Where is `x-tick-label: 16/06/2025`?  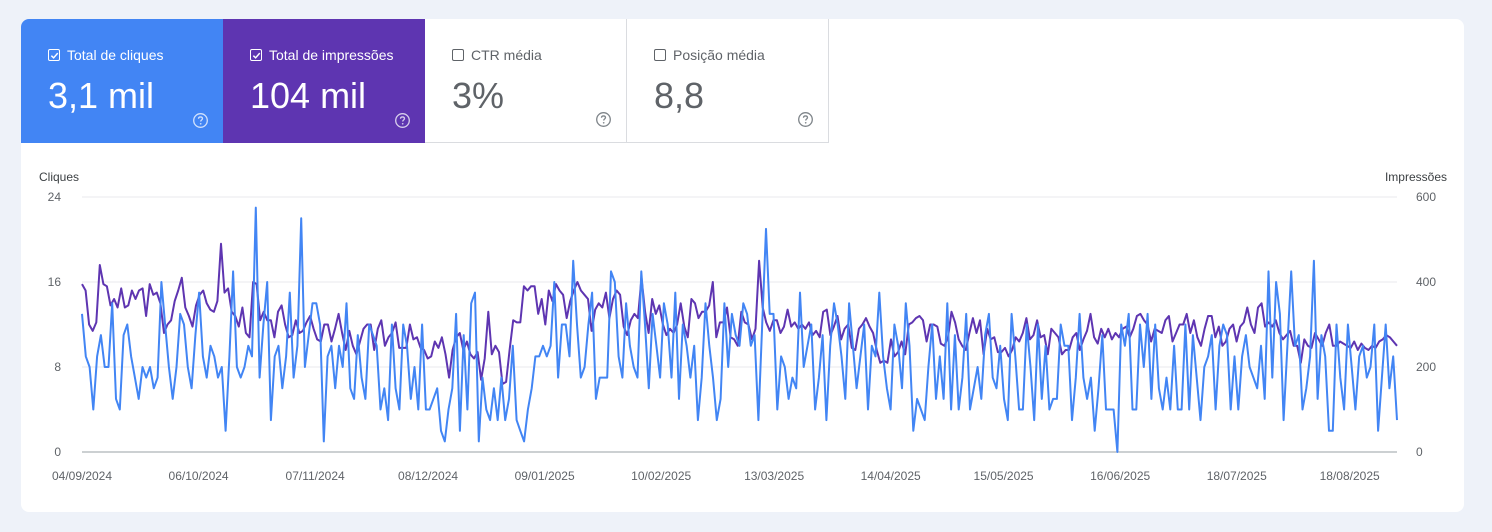
x-tick-label: 16/06/2025 is located at coordinates (1120, 476).